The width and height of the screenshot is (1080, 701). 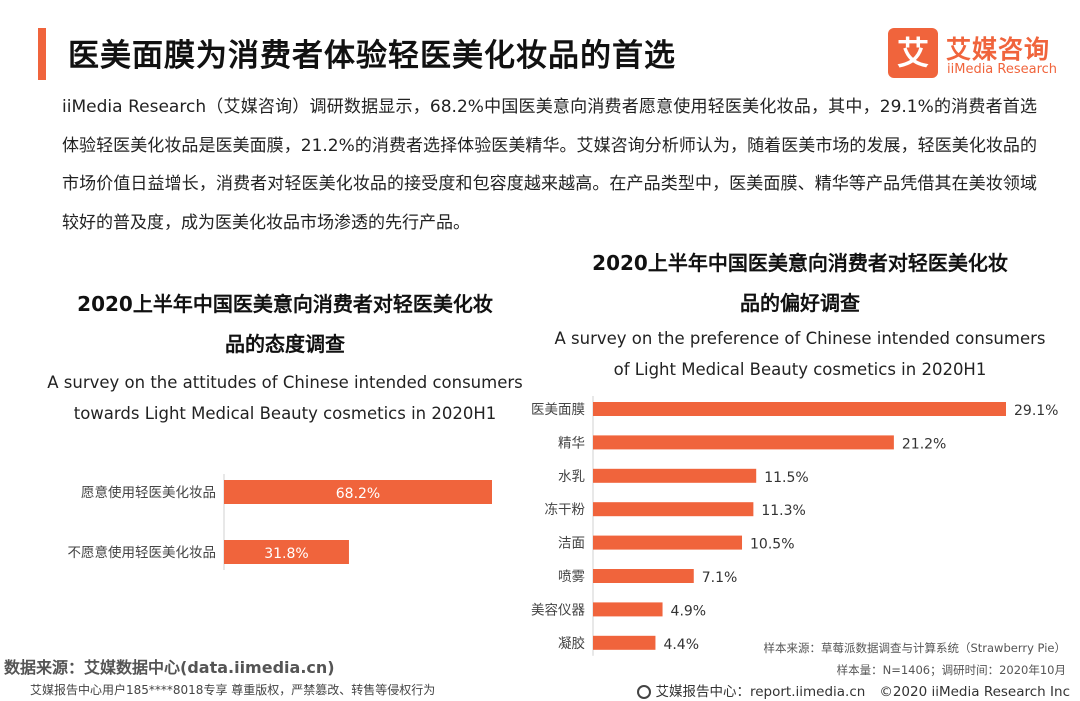 I want to click on data-label: 4.4%, so click(x=681, y=645).